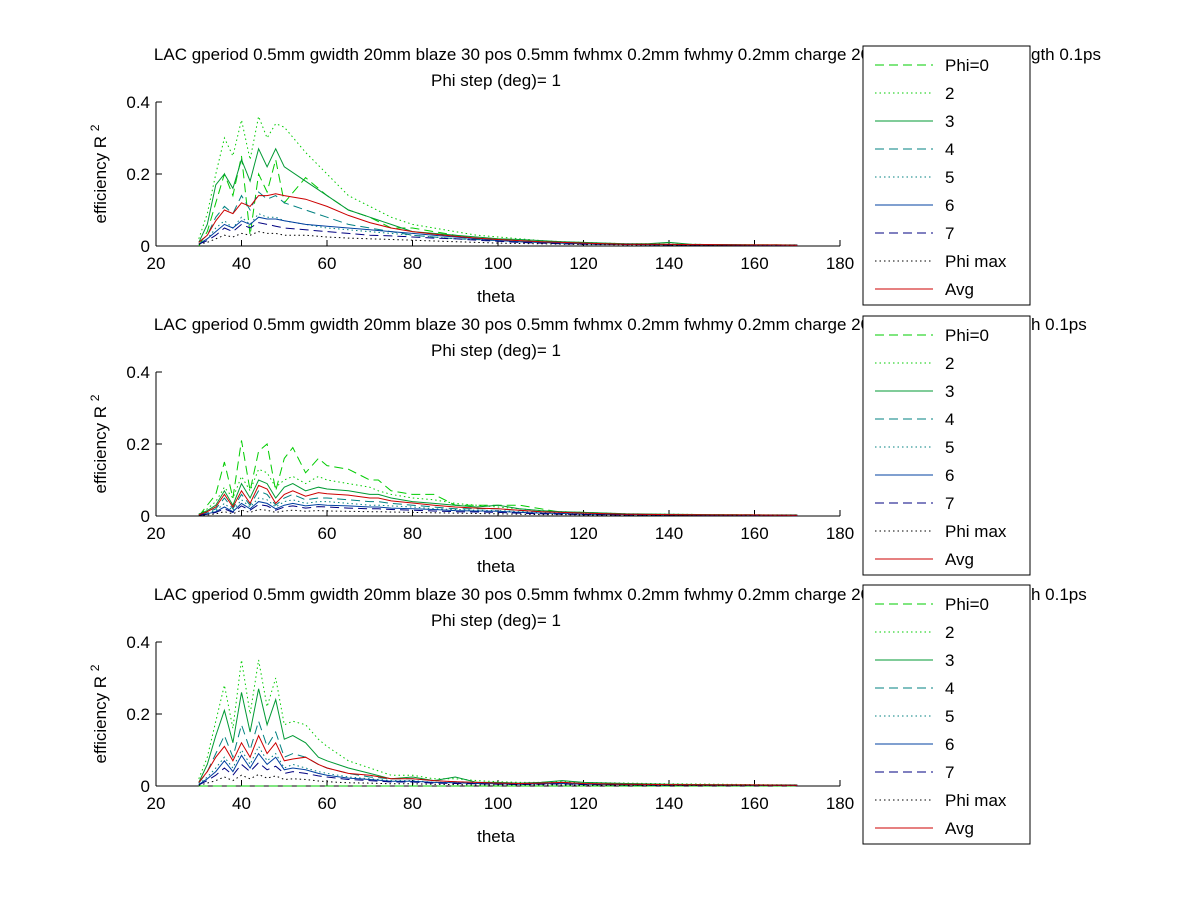 Image resolution: width=1200 pixels, height=901 pixels. Describe the element at coordinates (496, 836) in the screenshot. I see `x-axis-label: theta` at that location.